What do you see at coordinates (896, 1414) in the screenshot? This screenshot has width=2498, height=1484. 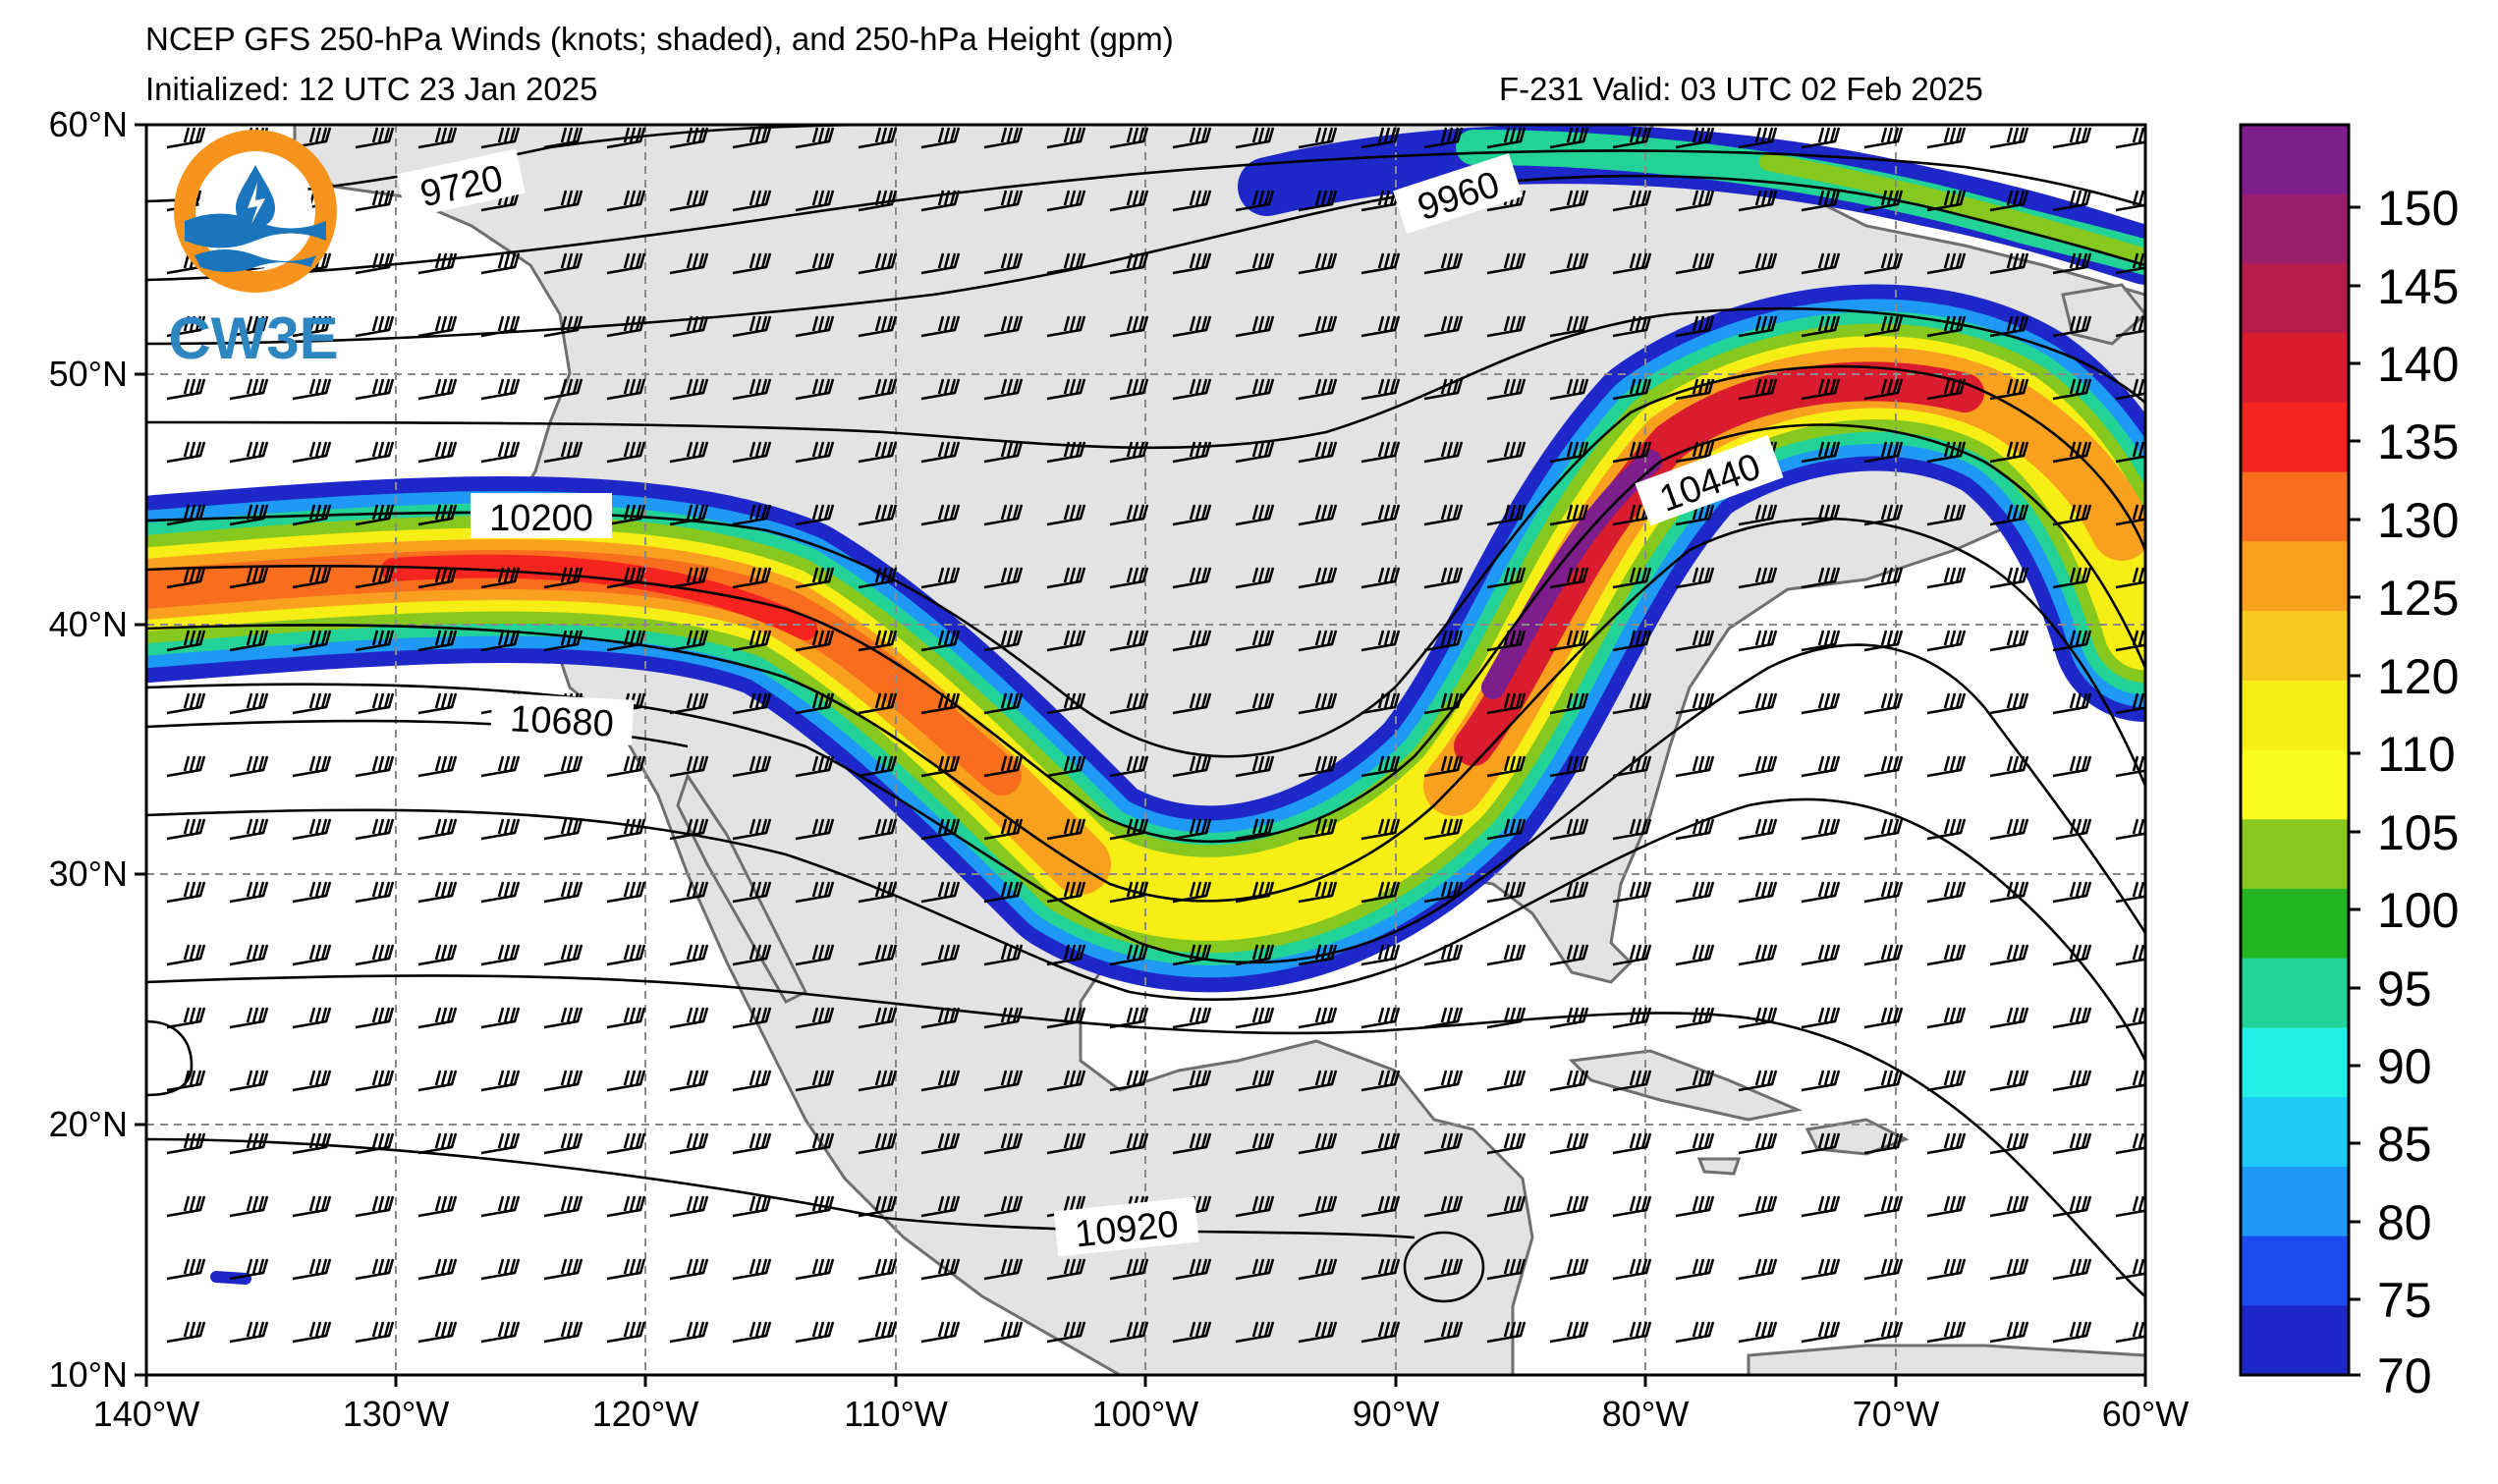 I see `lon-label: 110°W` at bounding box center [896, 1414].